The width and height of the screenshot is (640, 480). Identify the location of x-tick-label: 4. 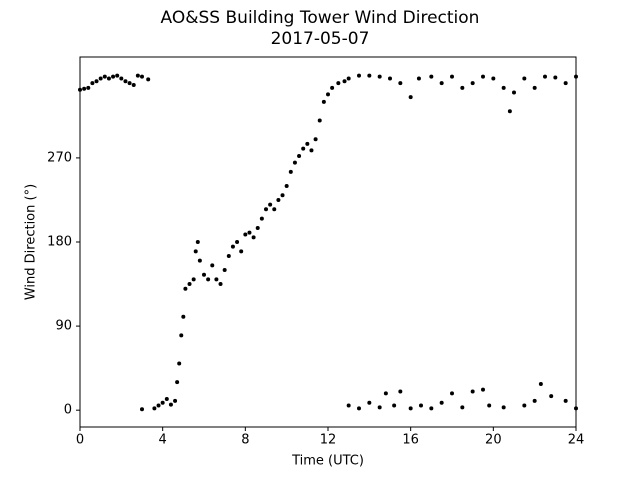
(163, 440).